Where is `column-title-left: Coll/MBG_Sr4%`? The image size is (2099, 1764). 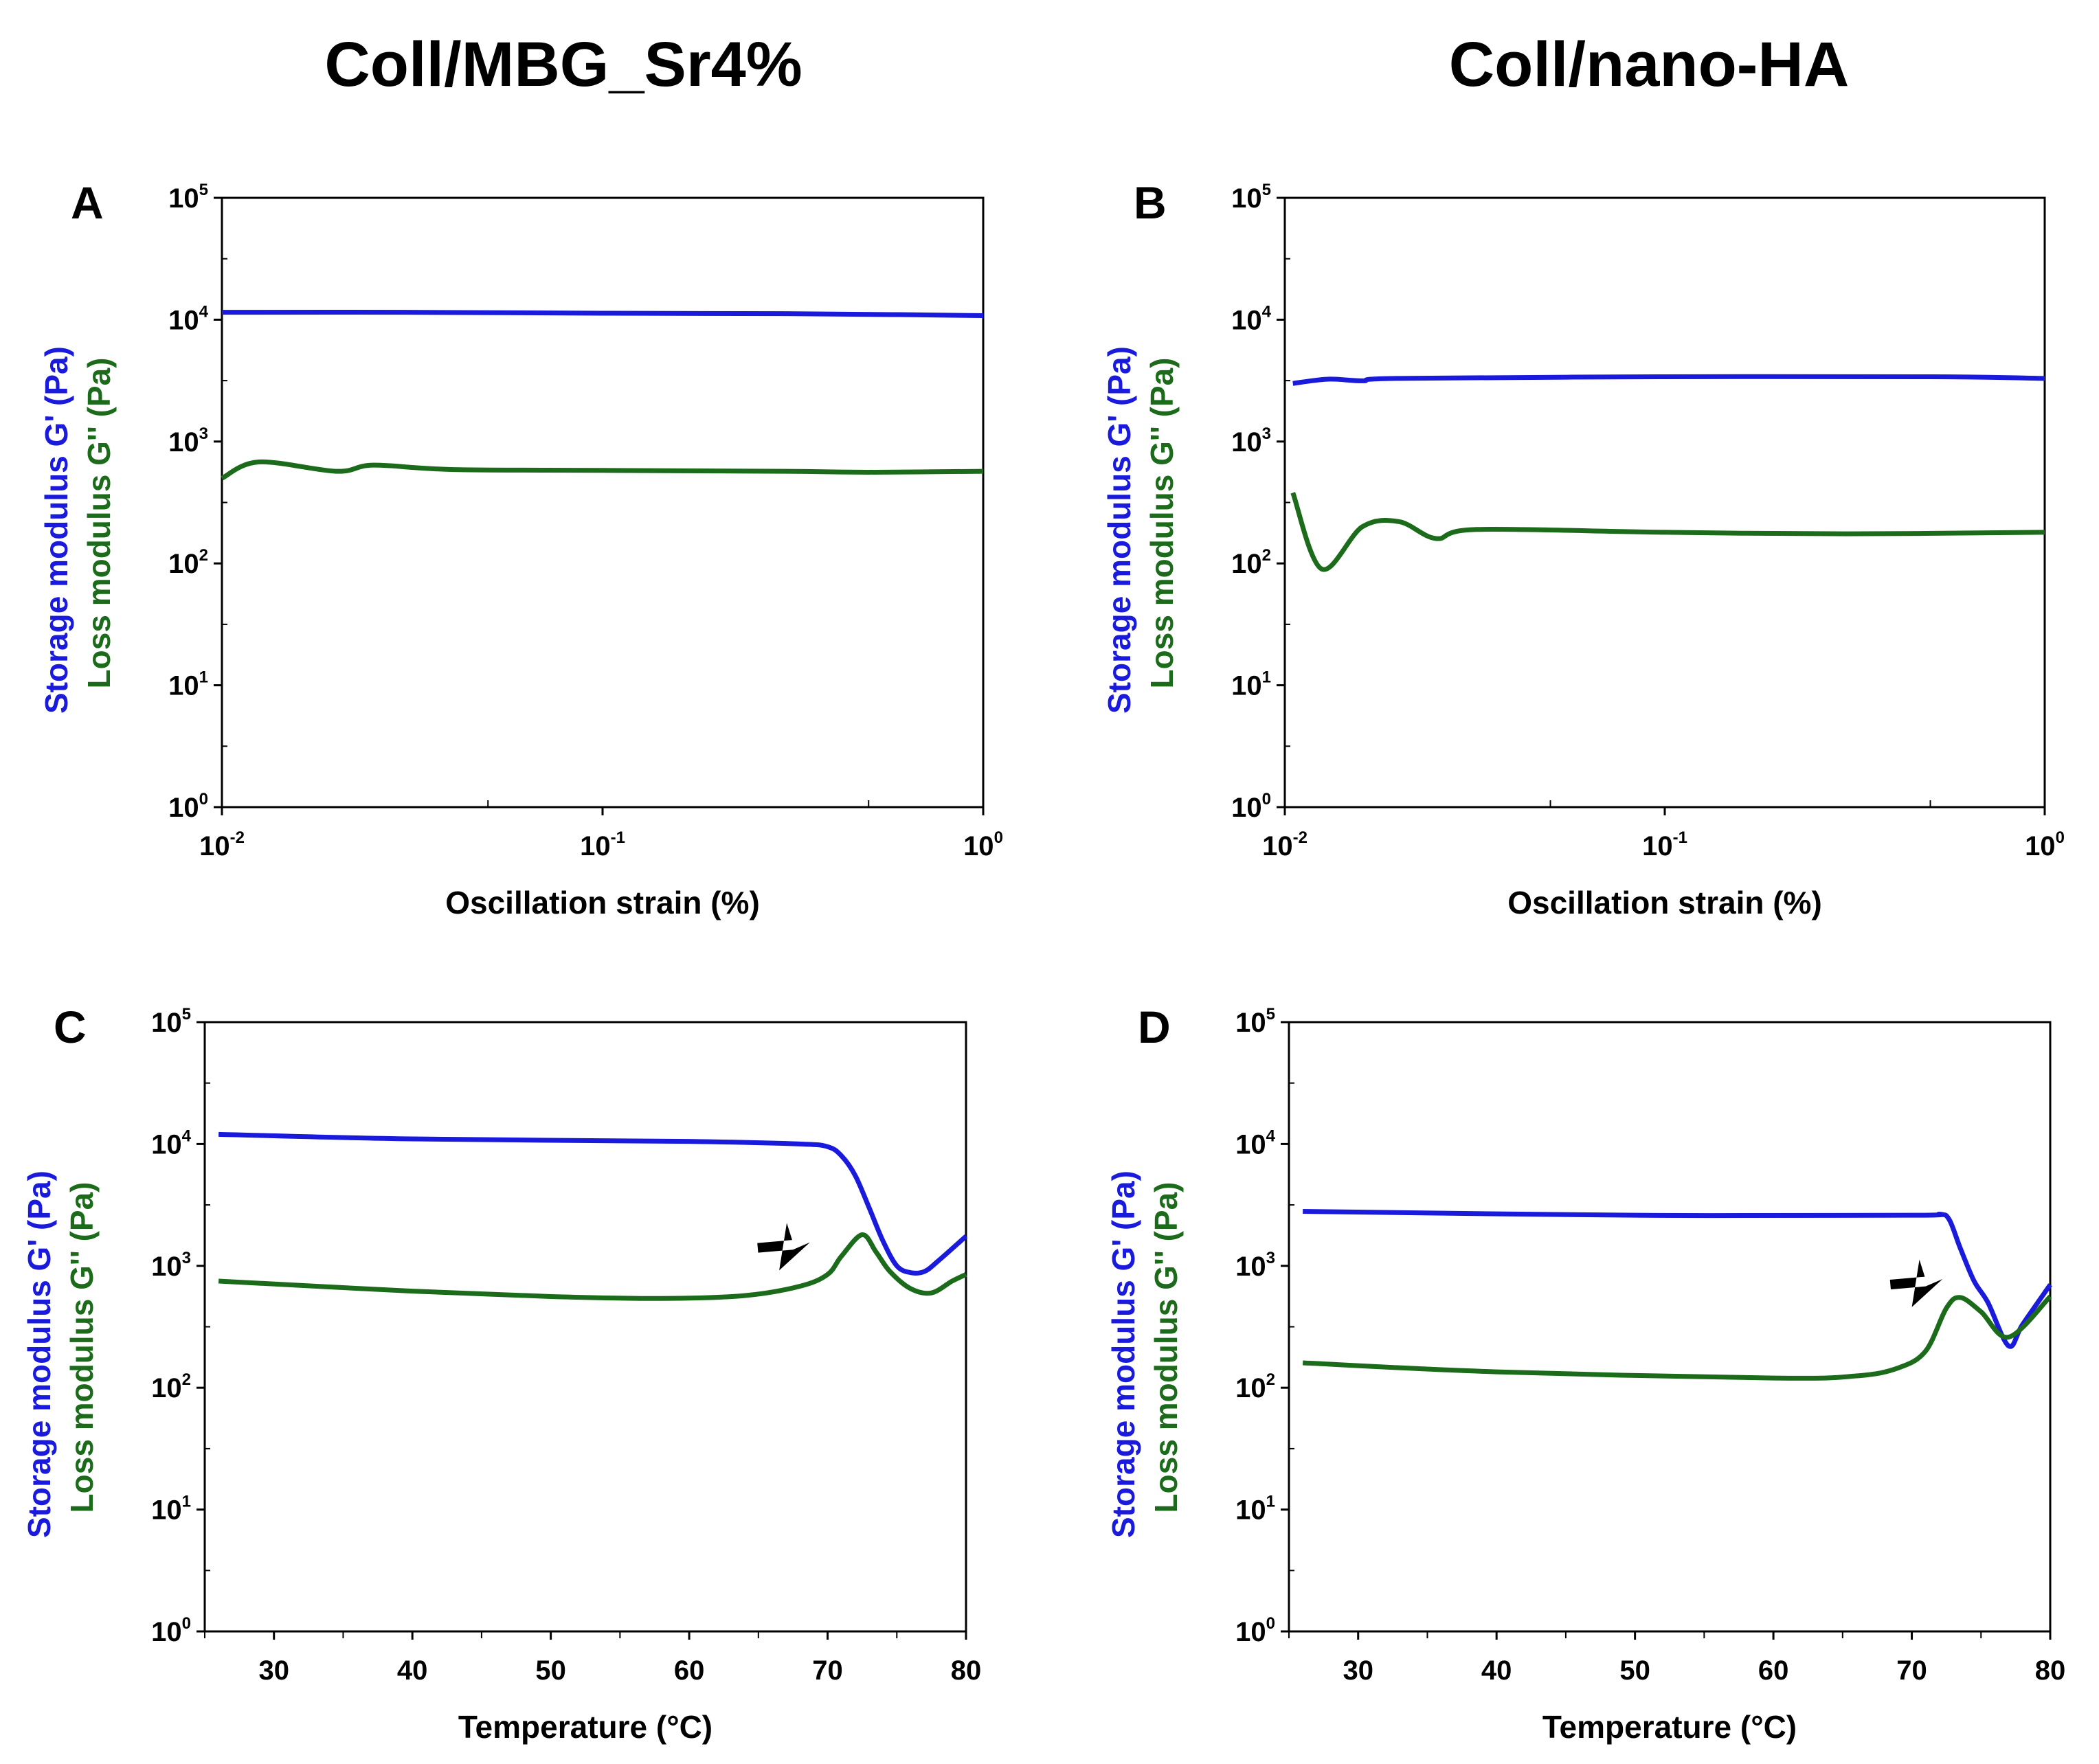 column-title-left: Coll/MBG_Sr4% is located at coordinates (563, 65).